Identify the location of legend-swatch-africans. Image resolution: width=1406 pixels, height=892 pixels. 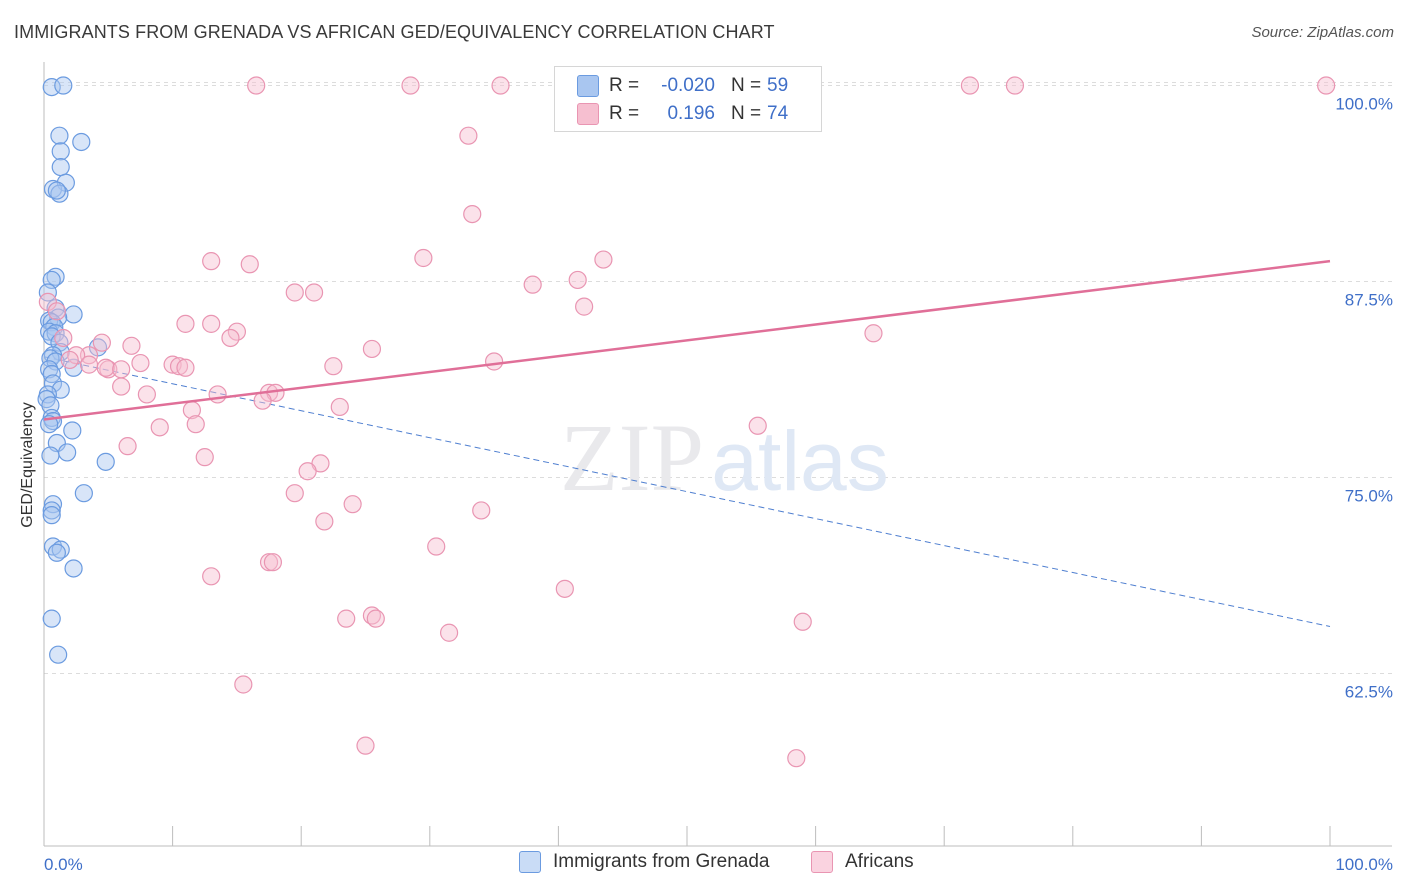
(588, 114).